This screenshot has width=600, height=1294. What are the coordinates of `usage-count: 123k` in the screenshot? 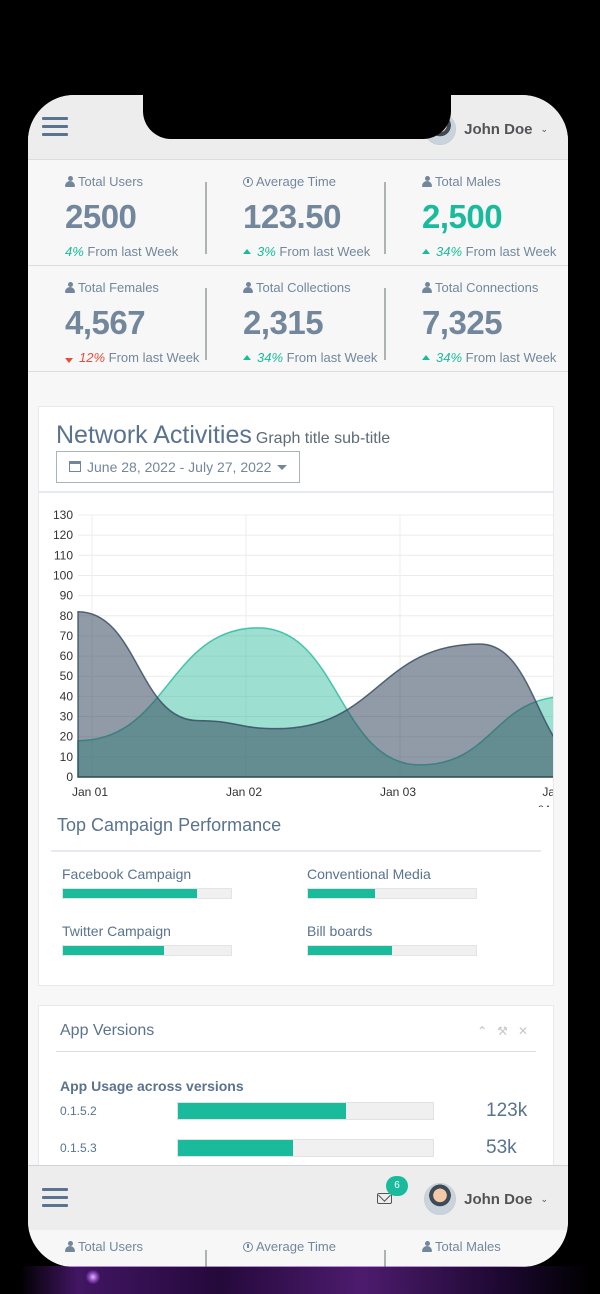 It's located at (507, 1110).